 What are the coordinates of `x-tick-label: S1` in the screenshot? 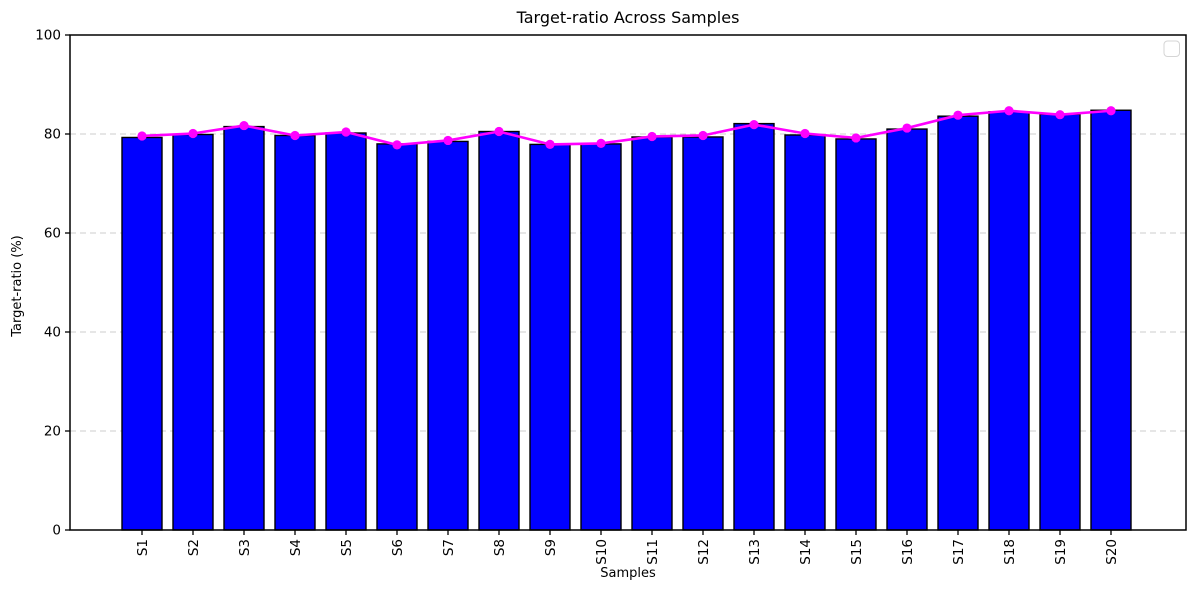 It's located at (143, 547).